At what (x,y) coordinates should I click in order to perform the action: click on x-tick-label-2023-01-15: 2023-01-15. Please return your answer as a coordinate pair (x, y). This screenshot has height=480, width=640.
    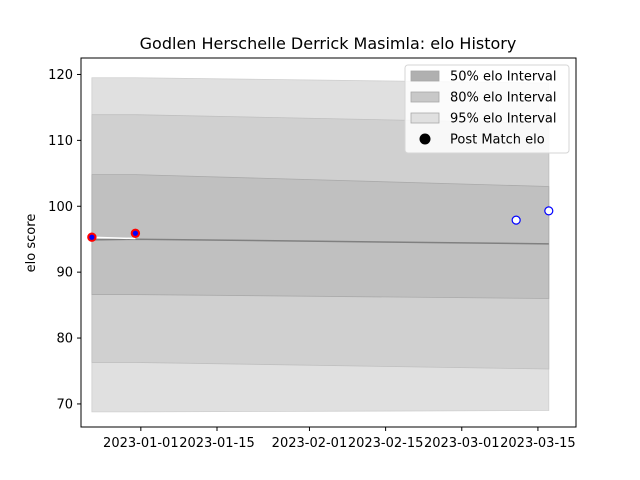
    Looking at the image, I should click on (217, 443).